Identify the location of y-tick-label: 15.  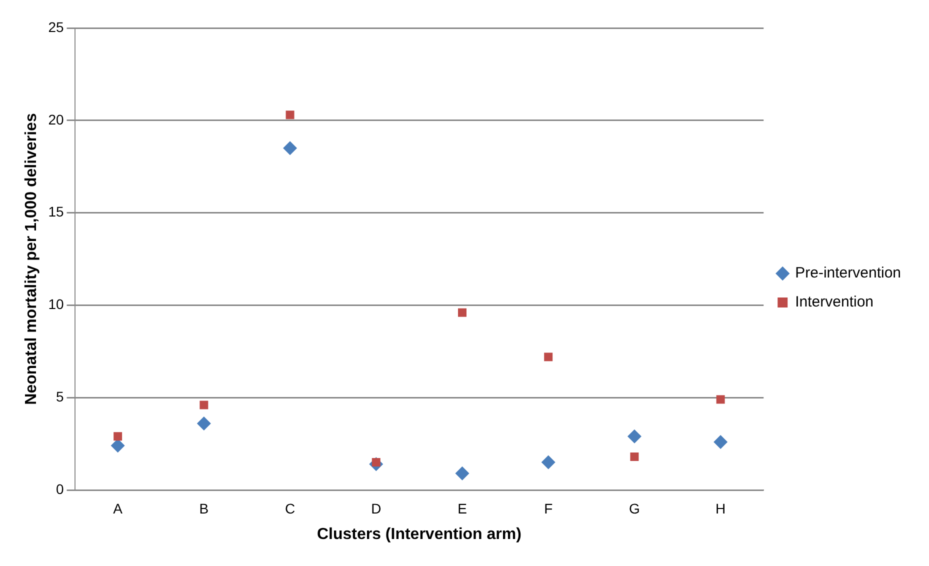
(56, 212).